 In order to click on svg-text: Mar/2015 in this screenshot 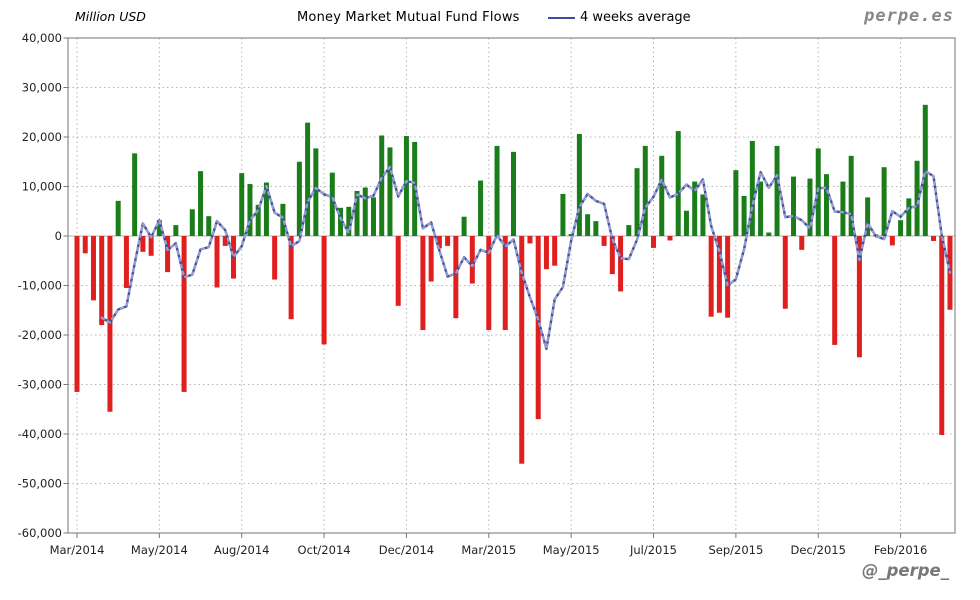, I will do `click(488, 550)`.